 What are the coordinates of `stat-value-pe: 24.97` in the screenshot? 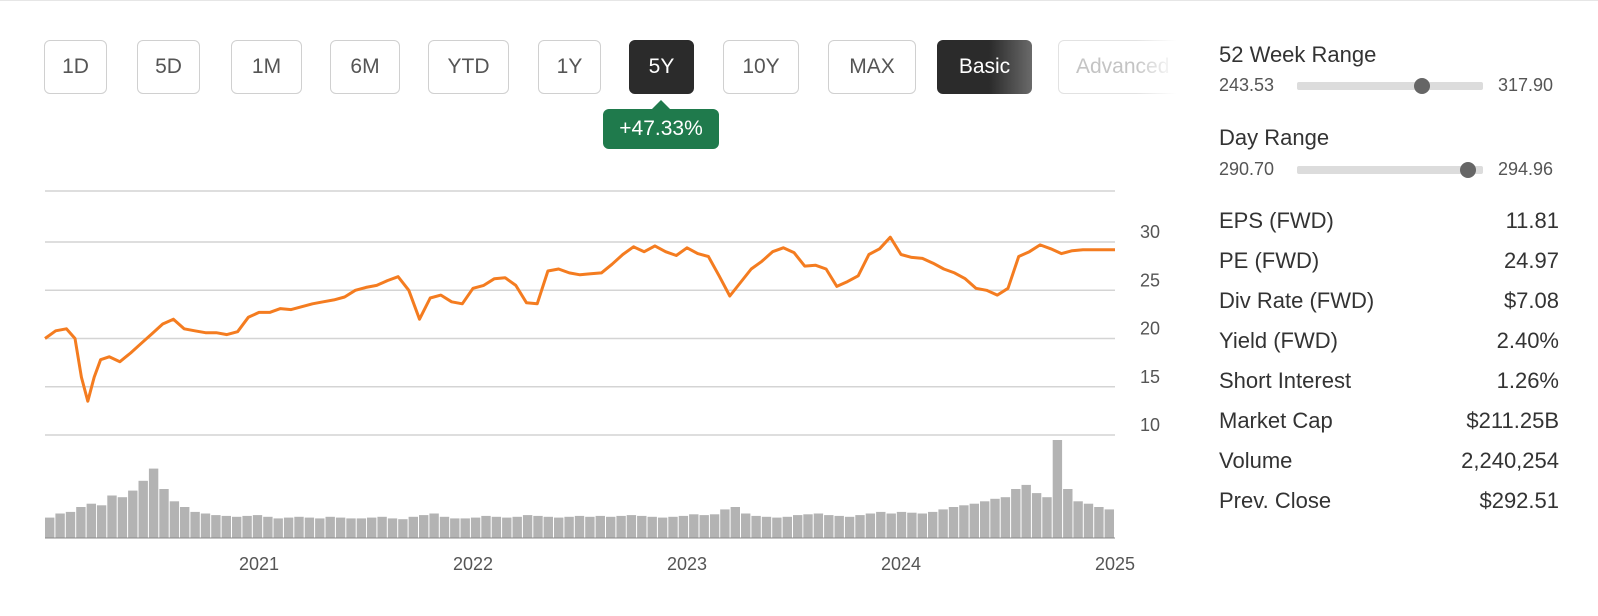 It's located at (1531, 260).